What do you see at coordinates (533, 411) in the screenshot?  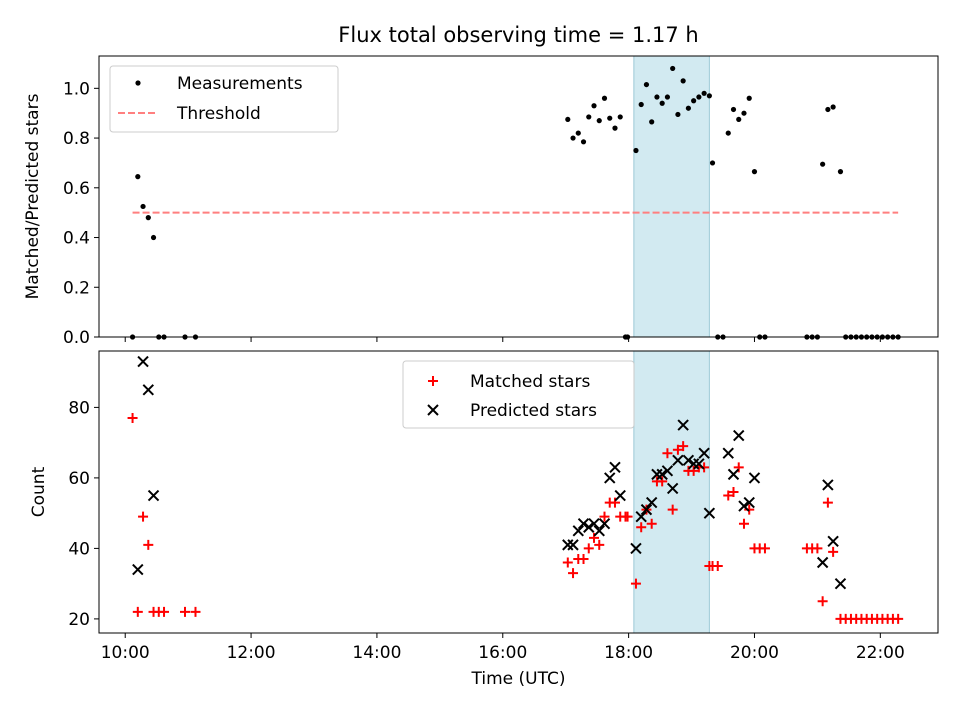 I see `legend-predicted-label: Predicted stars` at bounding box center [533, 411].